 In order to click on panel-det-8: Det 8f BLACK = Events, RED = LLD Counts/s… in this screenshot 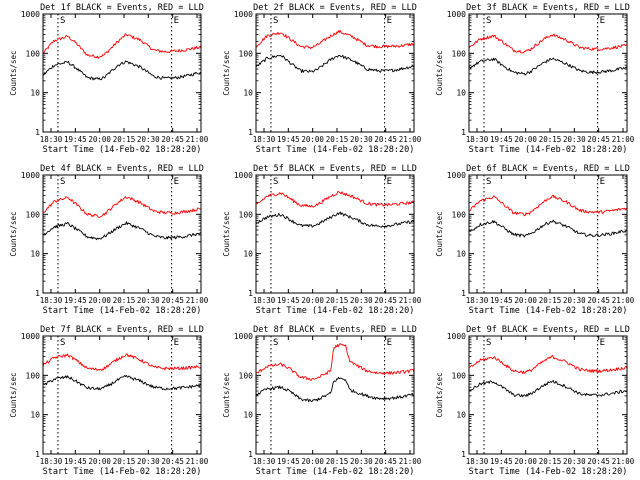, I will do `click(322, 401)`.